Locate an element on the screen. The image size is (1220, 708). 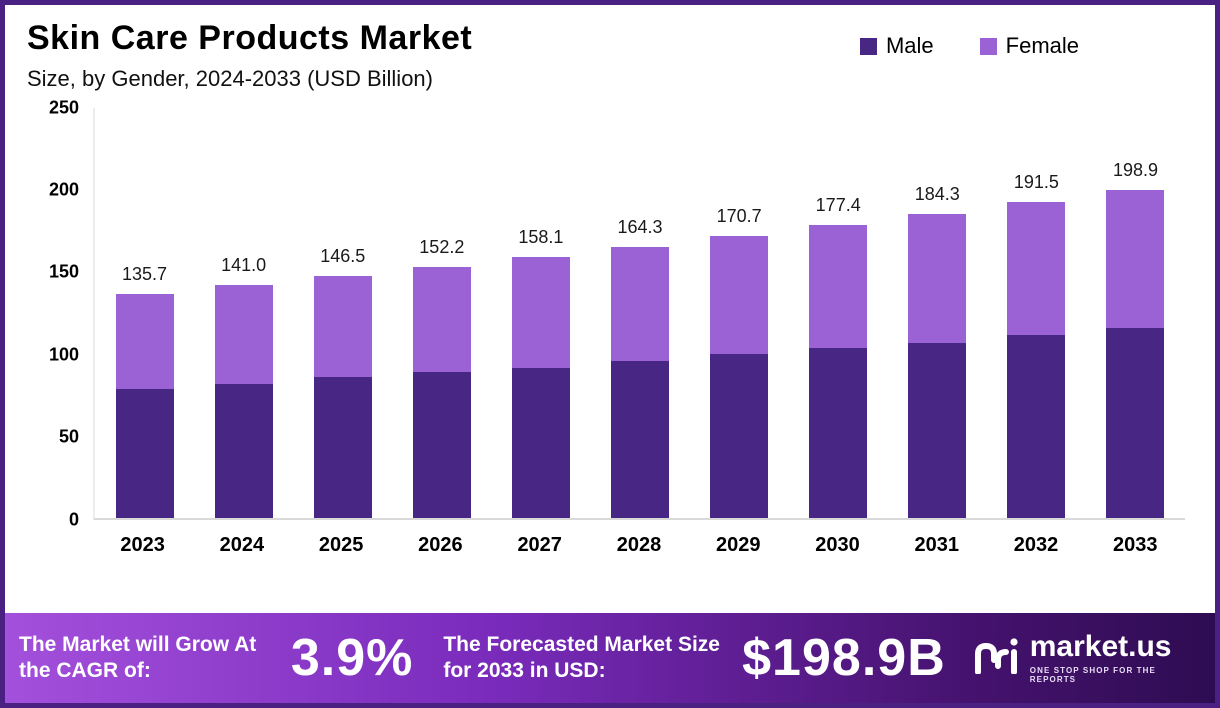
bar-group: 146.5 is located at coordinates (342, 313).